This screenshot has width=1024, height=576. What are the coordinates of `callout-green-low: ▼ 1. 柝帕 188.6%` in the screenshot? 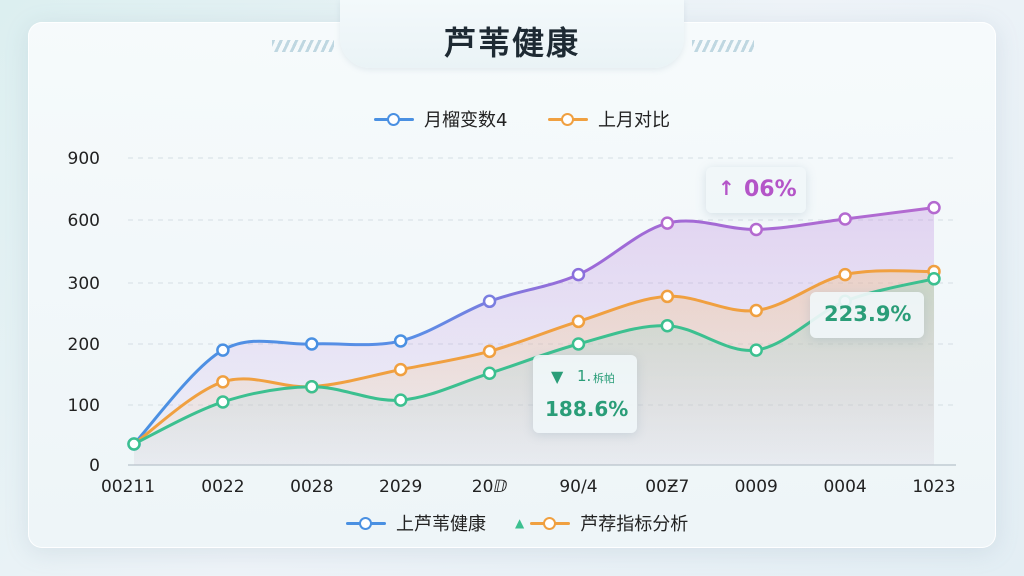 It's located at (585, 394).